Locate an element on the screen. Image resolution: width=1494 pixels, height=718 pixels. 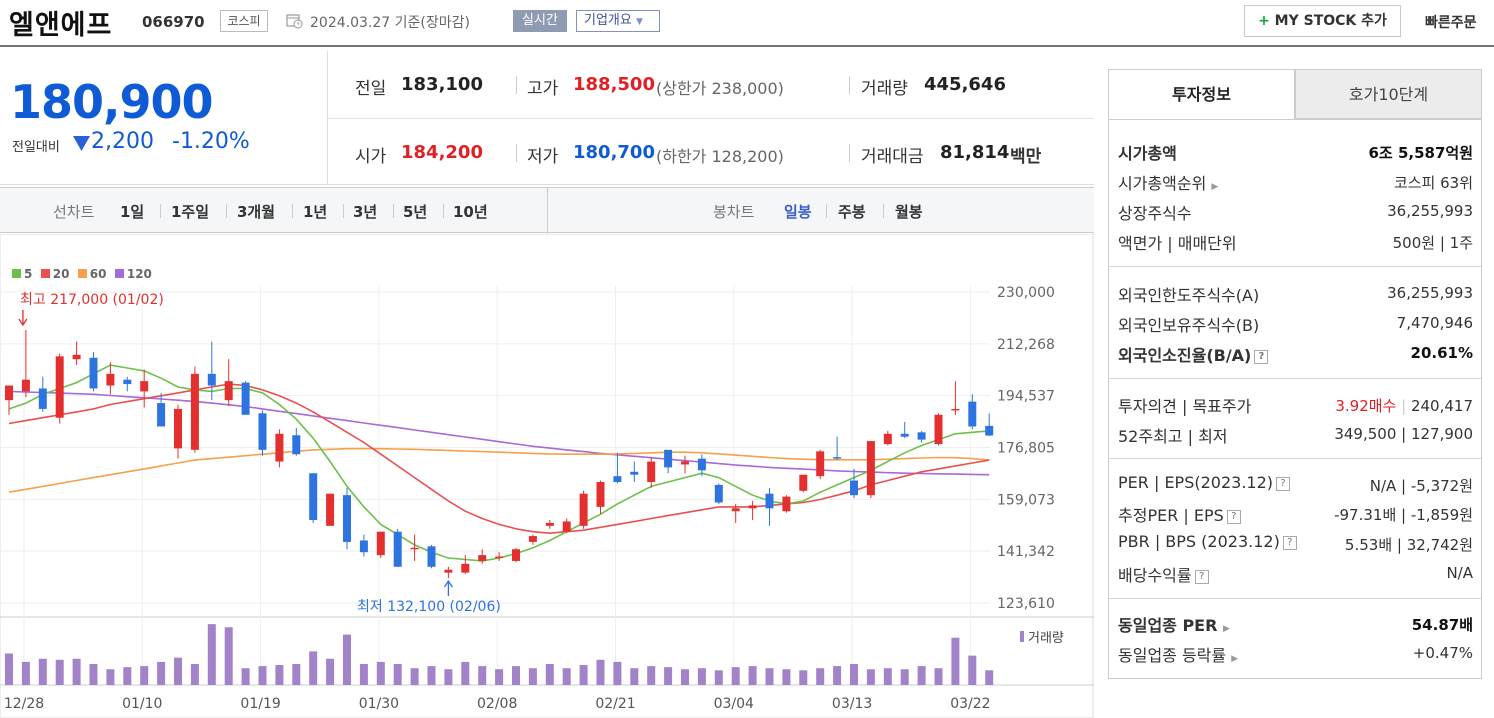
x-tick-label: 03/22 is located at coordinates (970, 704).